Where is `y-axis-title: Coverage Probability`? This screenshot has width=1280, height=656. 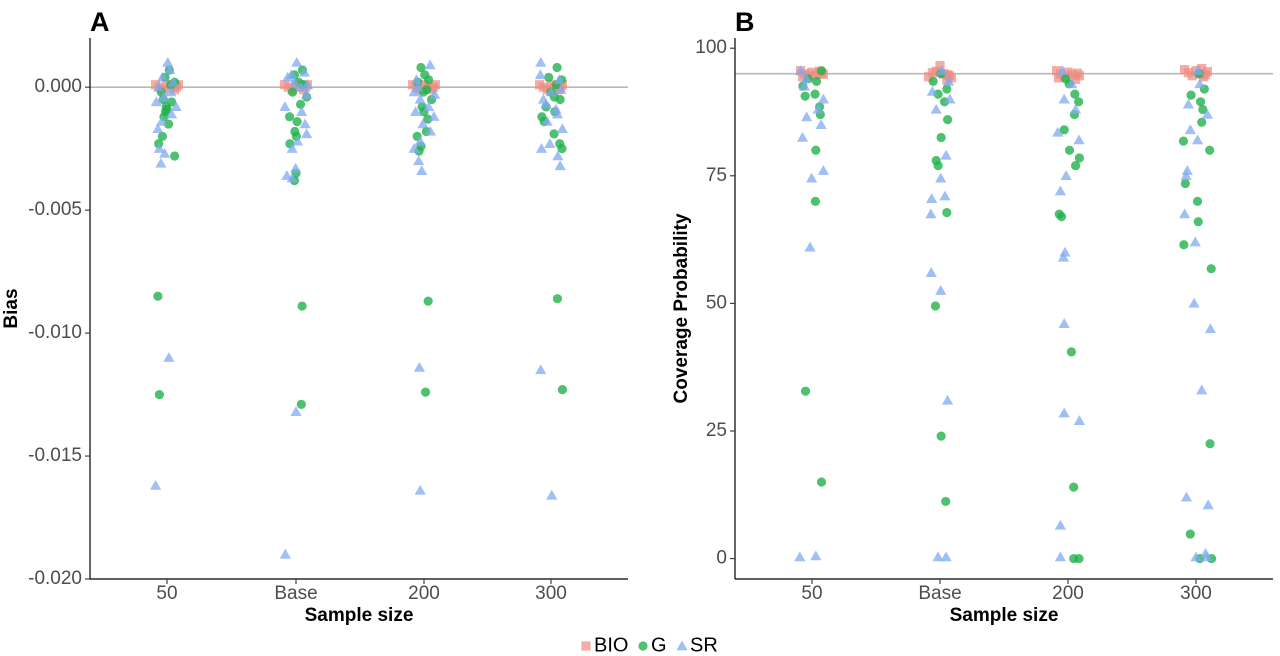 y-axis-title: Coverage Probability is located at coordinates (681, 308).